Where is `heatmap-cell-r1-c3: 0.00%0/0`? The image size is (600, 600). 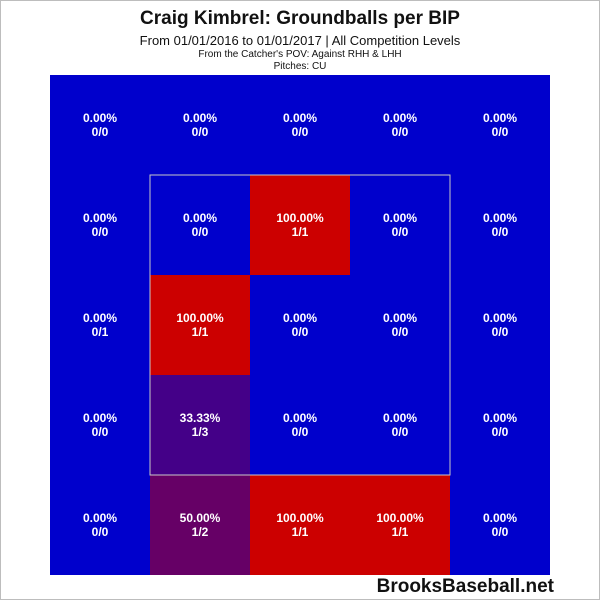 heatmap-cell-r1-c3: 0.00%0/0 is located at coordinates (400, 225).